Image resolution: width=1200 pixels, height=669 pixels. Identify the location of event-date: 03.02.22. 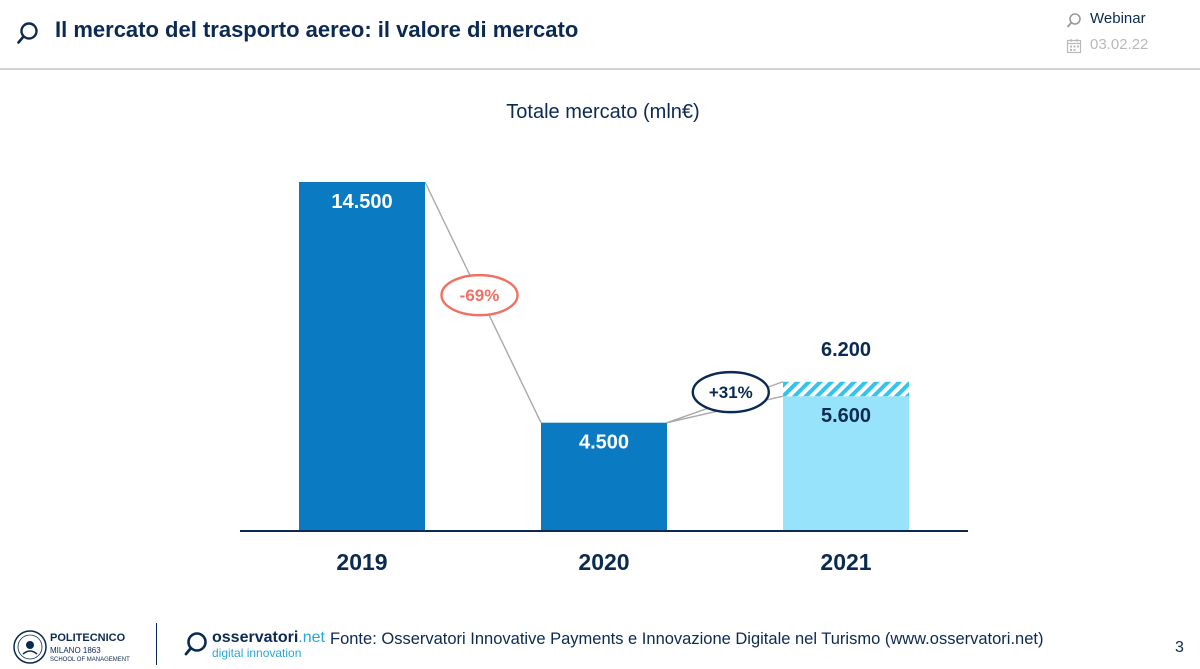
(1119, 44).